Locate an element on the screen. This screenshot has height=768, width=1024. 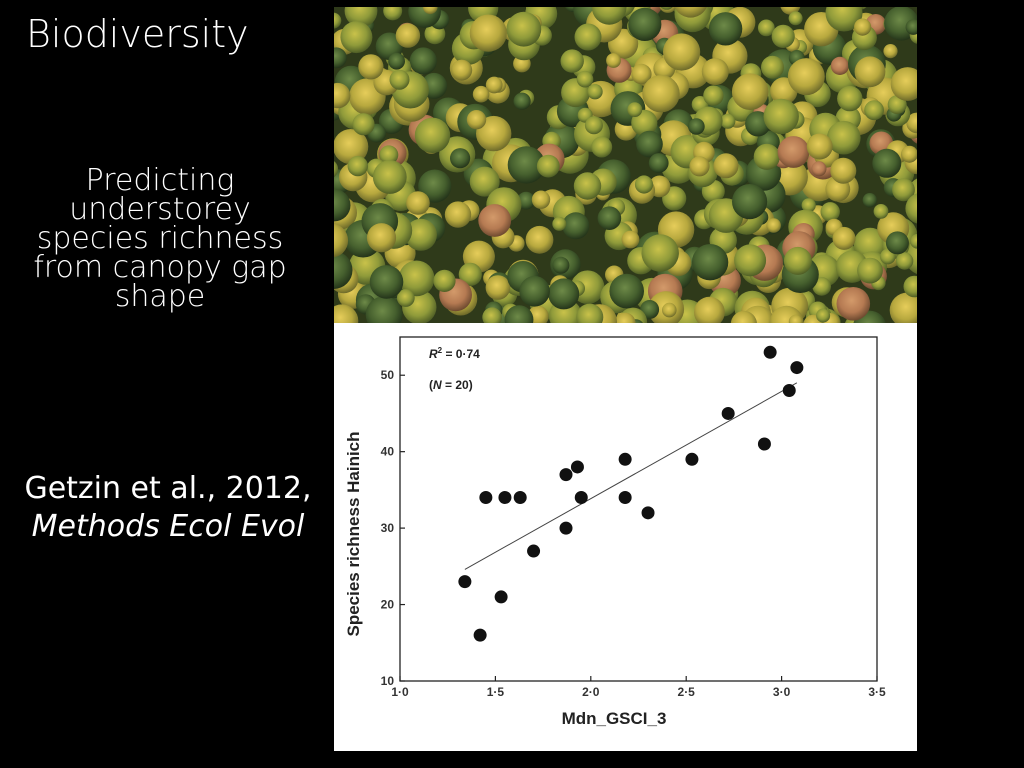
chart-points is located at coordinates (631, 493).